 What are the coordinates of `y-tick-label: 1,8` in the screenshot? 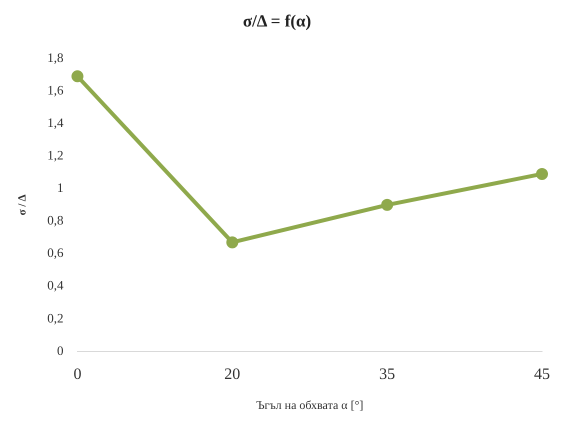 It's located at (55, 57).